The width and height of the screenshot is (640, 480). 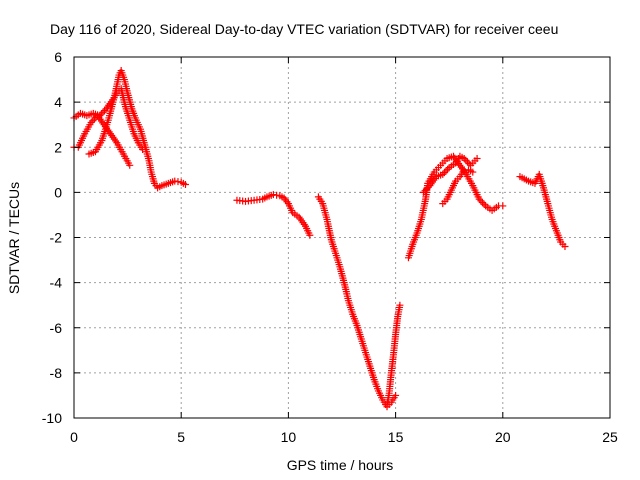 I want to click on y-tick-label: -10, so click(x=52, y=418).